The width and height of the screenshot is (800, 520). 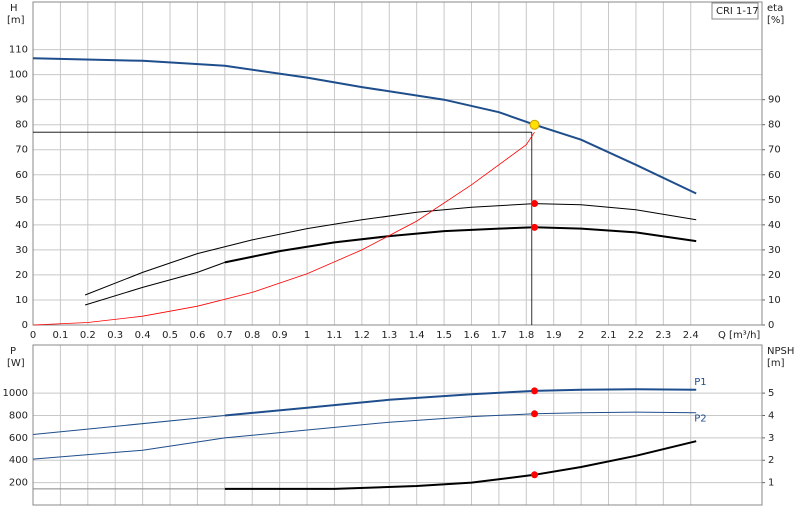 What do you see at coordinates (774, 175) in the screenshot?
I see `y2-tick-label: 60` at bounding box center [774, 175].